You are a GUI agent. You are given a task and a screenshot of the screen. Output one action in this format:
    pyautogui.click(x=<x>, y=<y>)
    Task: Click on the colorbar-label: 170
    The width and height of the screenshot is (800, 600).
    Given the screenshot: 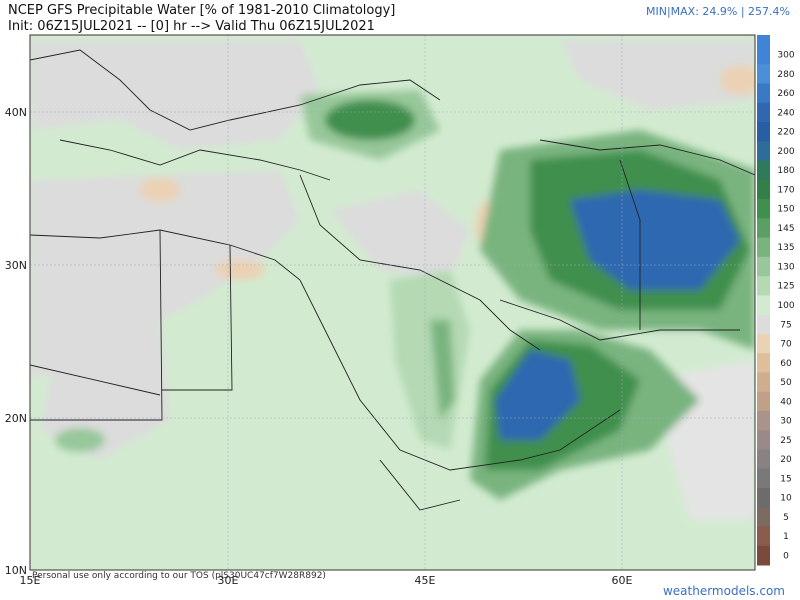 What is the action you would take?
    pyautogui.click(x=785, y=190)
    